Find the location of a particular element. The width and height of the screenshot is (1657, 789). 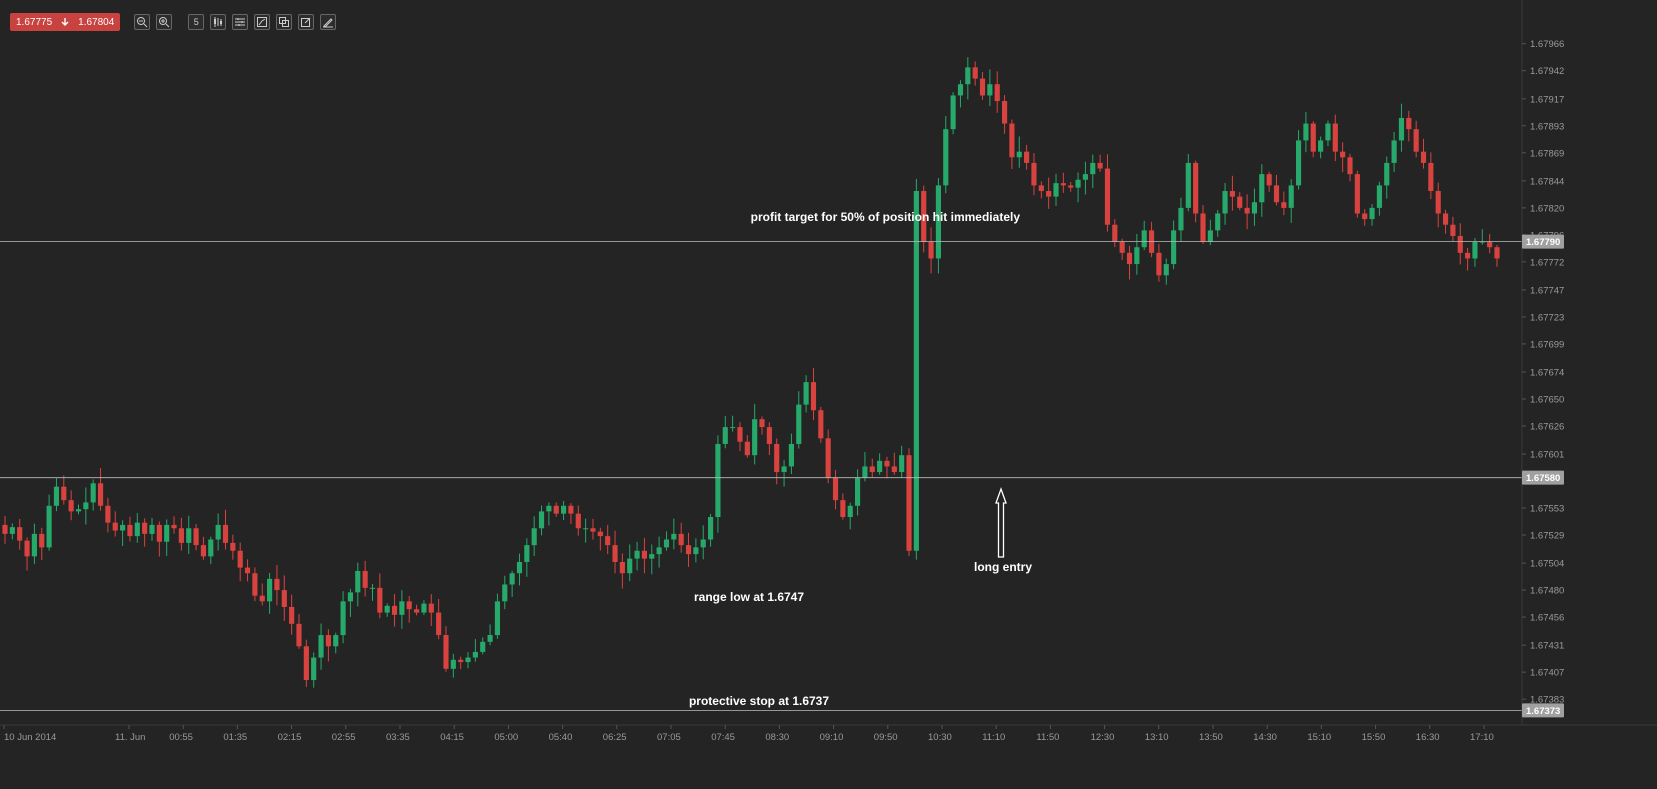

candlestick-type-icon is located at coordinates (218, 22).